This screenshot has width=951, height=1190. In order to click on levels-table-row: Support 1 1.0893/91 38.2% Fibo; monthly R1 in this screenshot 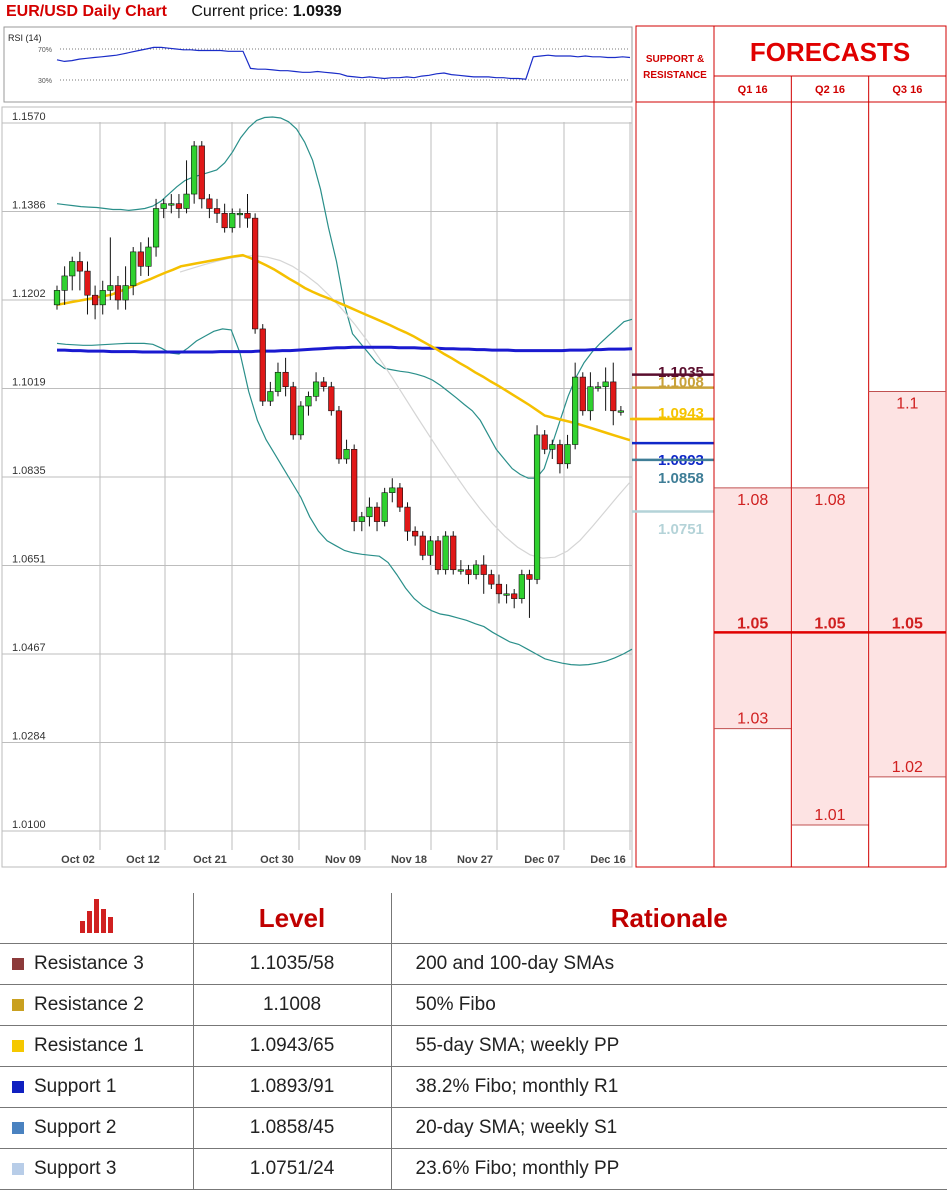, I will do `click(473, 1087)`.